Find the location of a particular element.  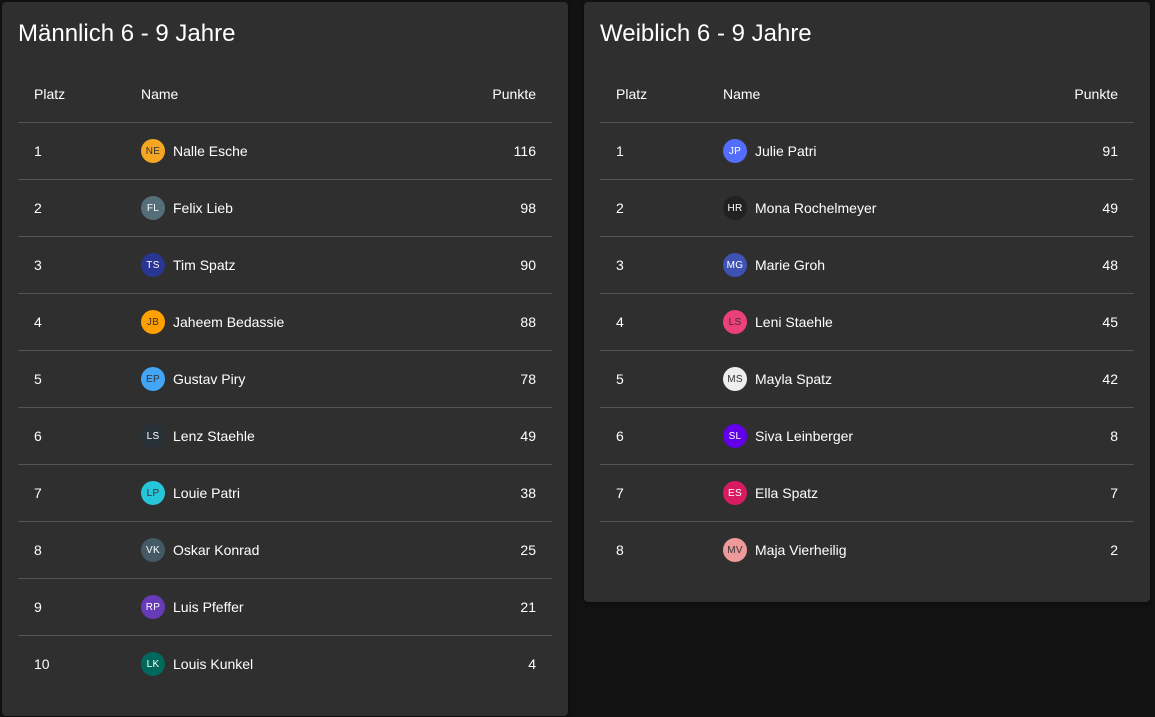

table-row: 3 MG Marie Groh 48 is located at coordinates (867, 265).